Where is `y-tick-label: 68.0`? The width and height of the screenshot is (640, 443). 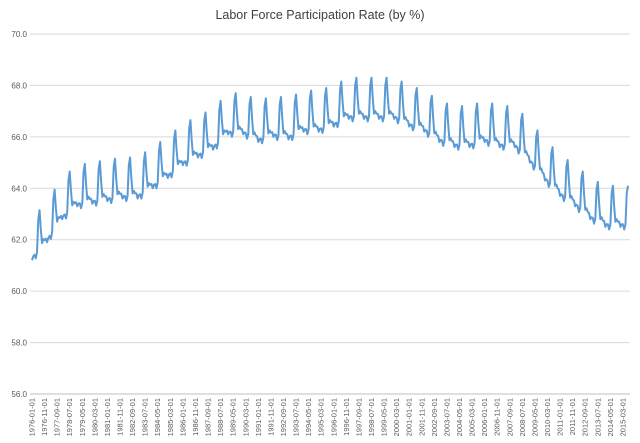
y-tick-label: 68.0 is located at coordinates (19, 85).